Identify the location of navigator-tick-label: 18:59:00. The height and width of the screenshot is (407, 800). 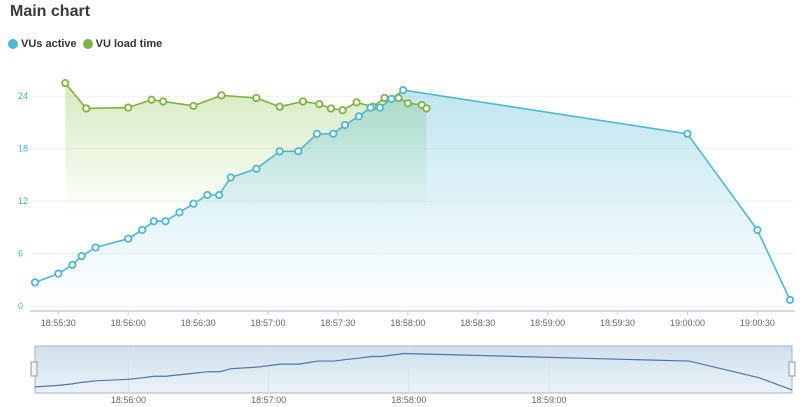
(548, 400).